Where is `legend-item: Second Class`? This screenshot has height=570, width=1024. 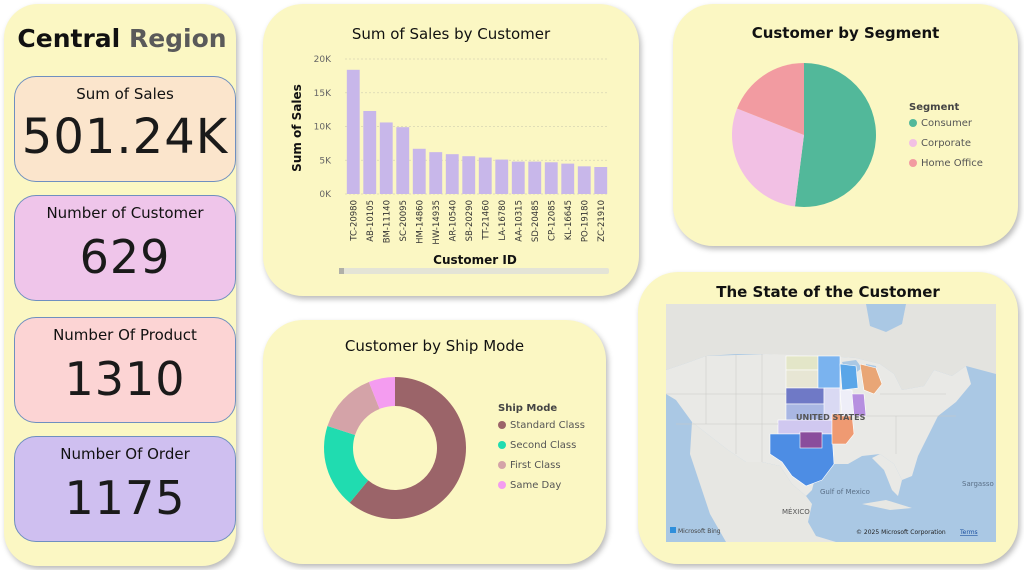 legend-item: Second Class is located at coordinates (543, 445).